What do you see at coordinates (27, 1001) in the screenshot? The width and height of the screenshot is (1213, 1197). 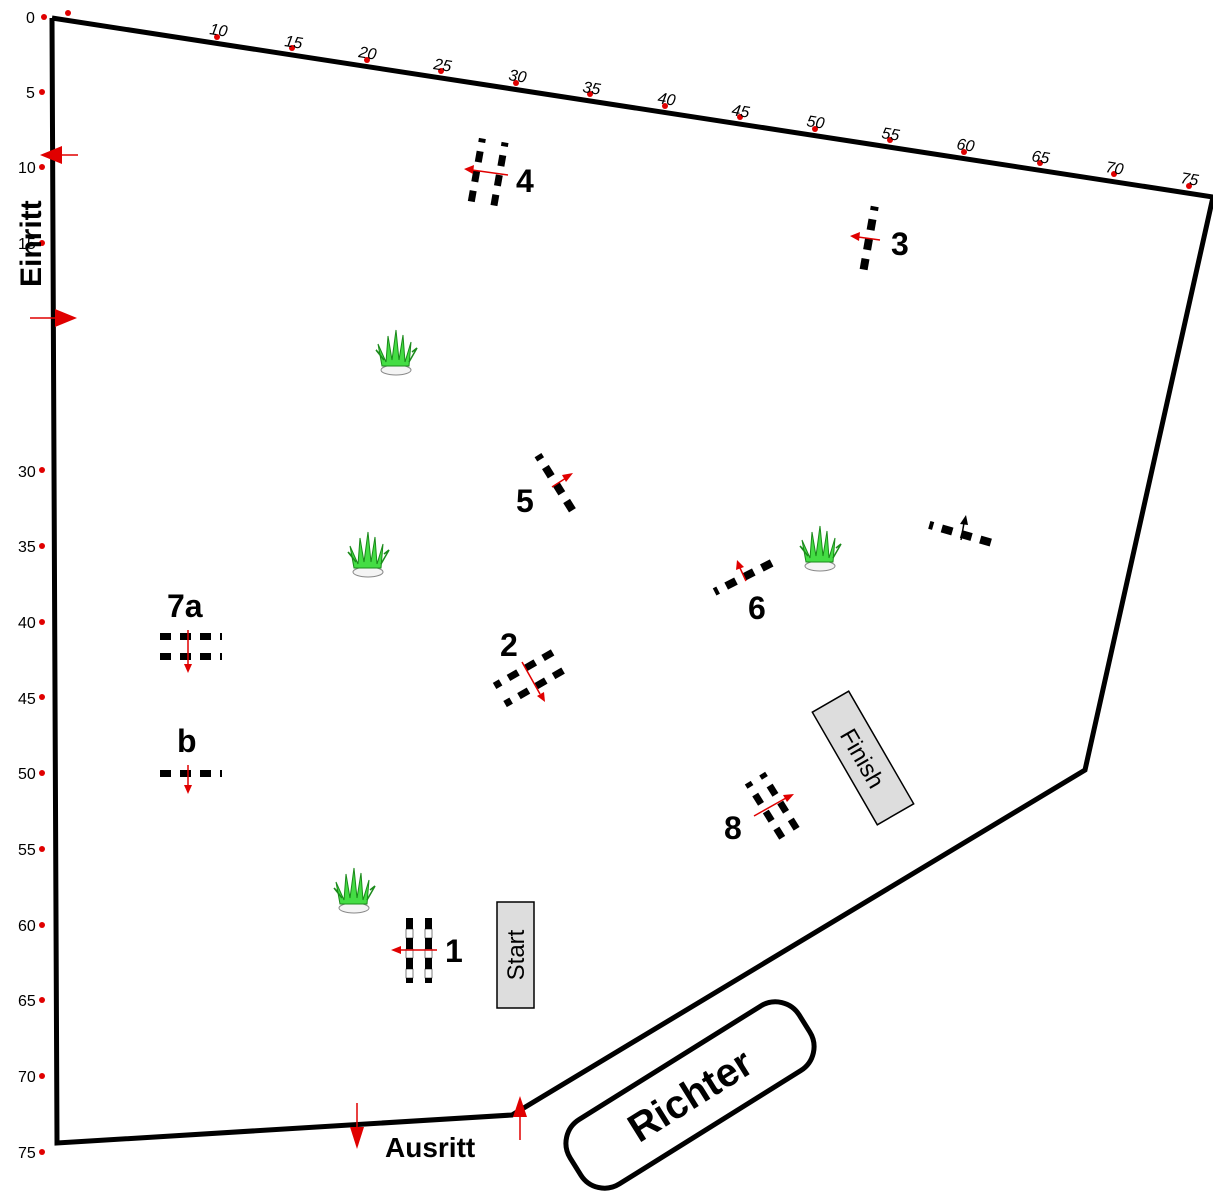 I see `scale-left-label: 65` at bounding box center [27, 1001].